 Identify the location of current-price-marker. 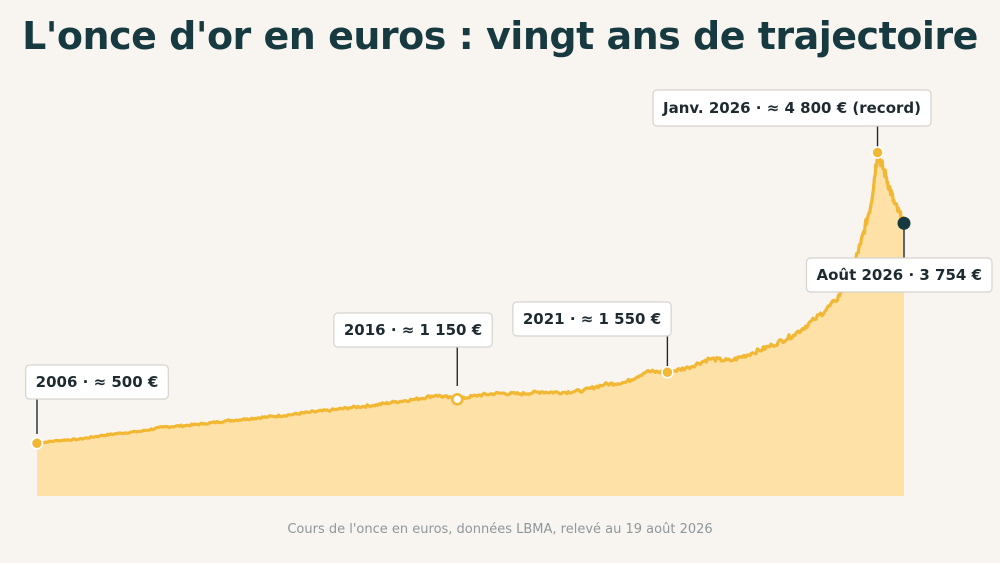
(904, 223).